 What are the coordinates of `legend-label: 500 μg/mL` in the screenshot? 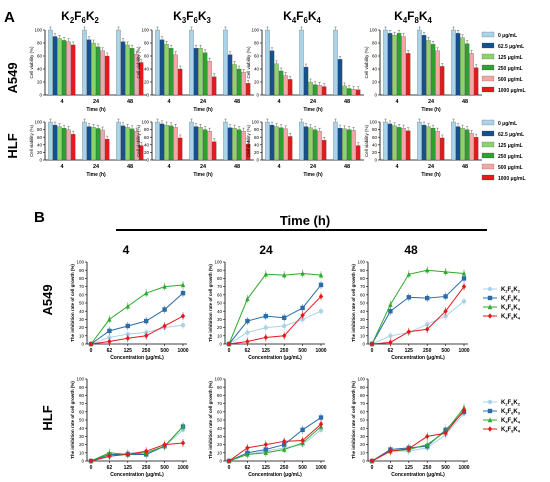 It's located at (510, 168).